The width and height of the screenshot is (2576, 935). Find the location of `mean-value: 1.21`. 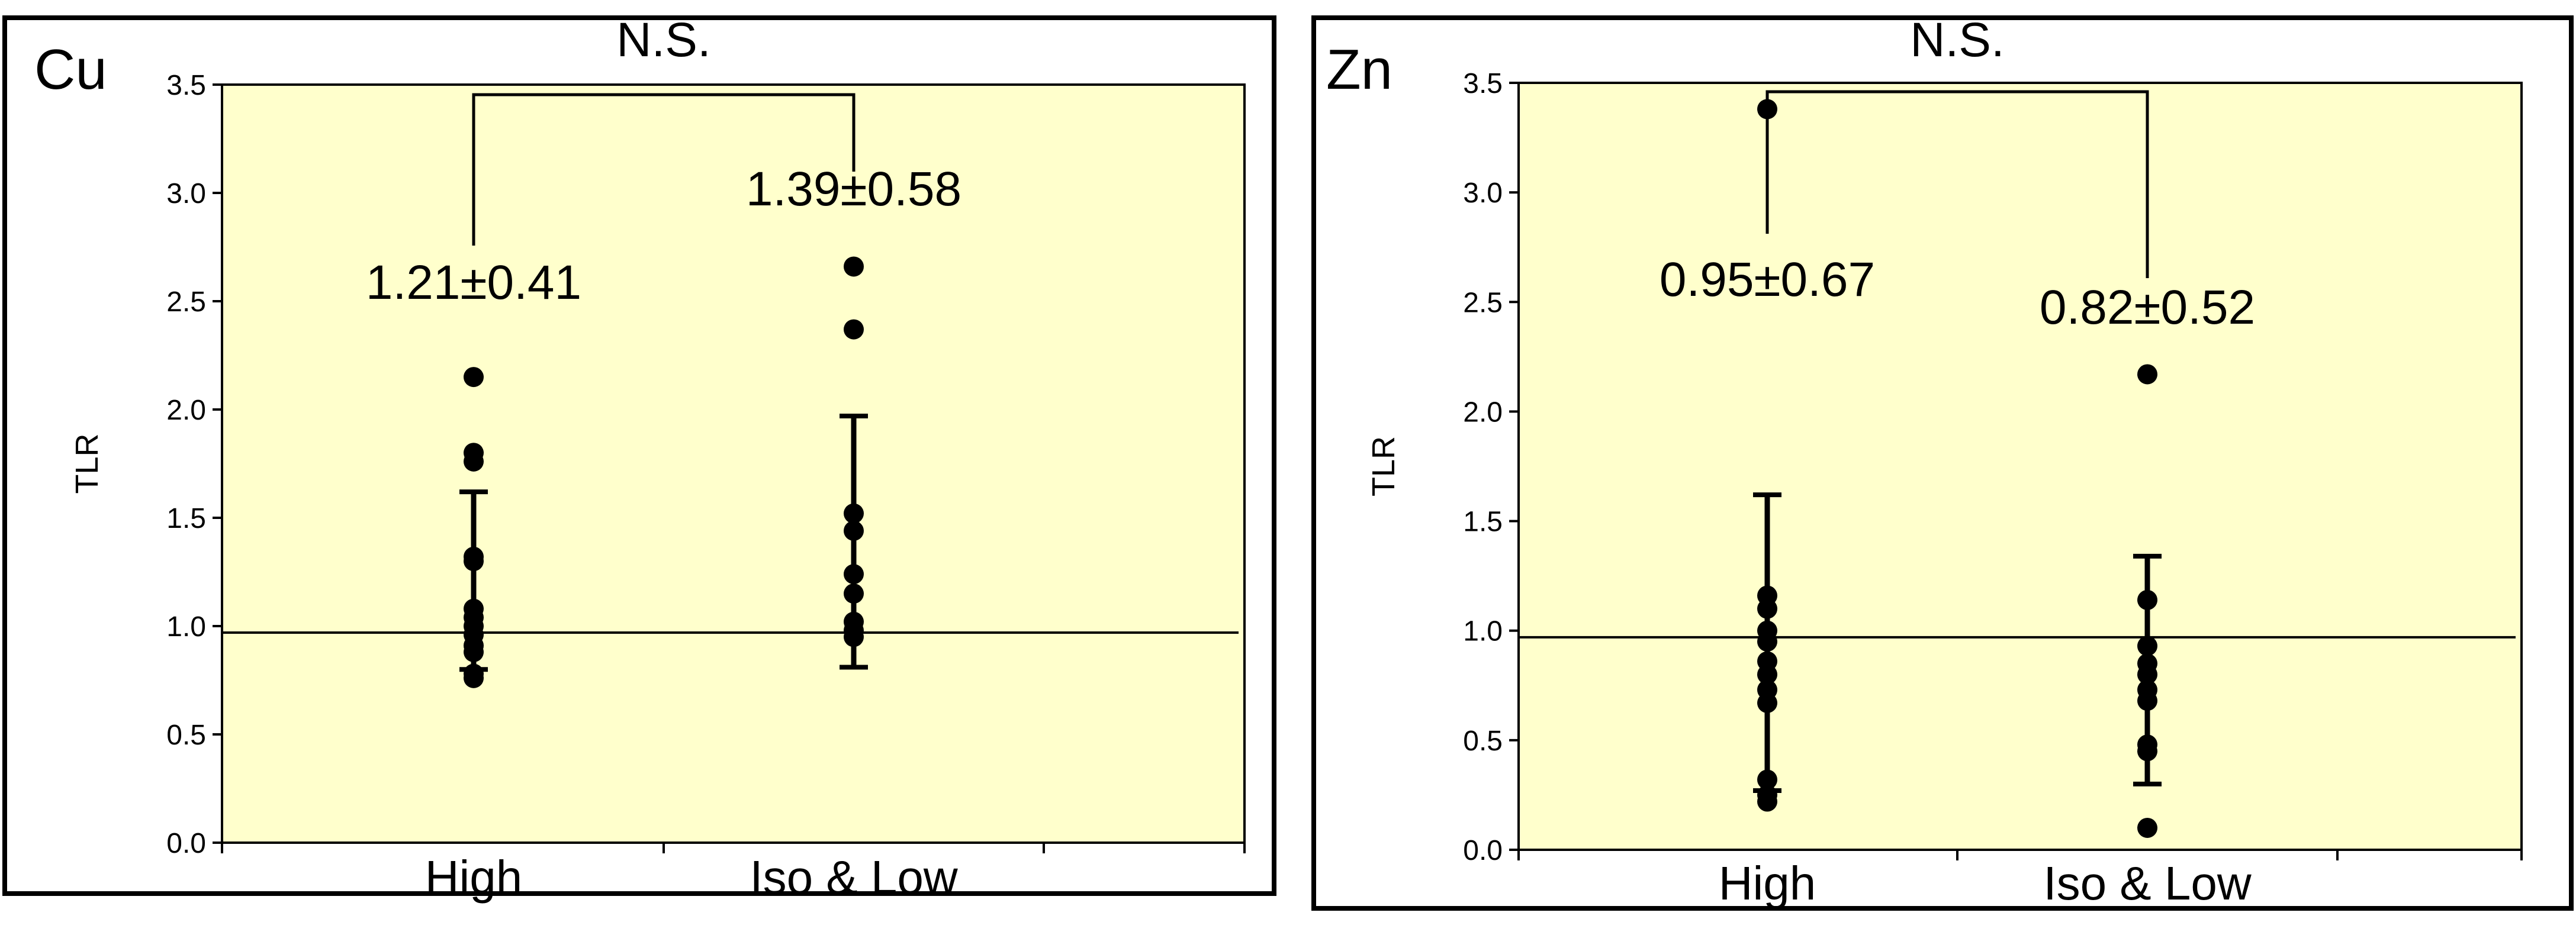

mean-value: 1.21 is located at coordinates (413, 283).